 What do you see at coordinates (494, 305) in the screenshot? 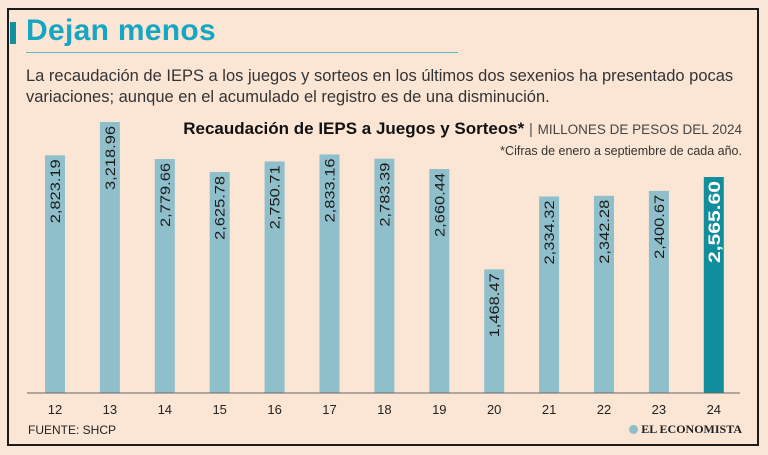
I see `data-label: 1,468.47` at bounding box center [494, 305].